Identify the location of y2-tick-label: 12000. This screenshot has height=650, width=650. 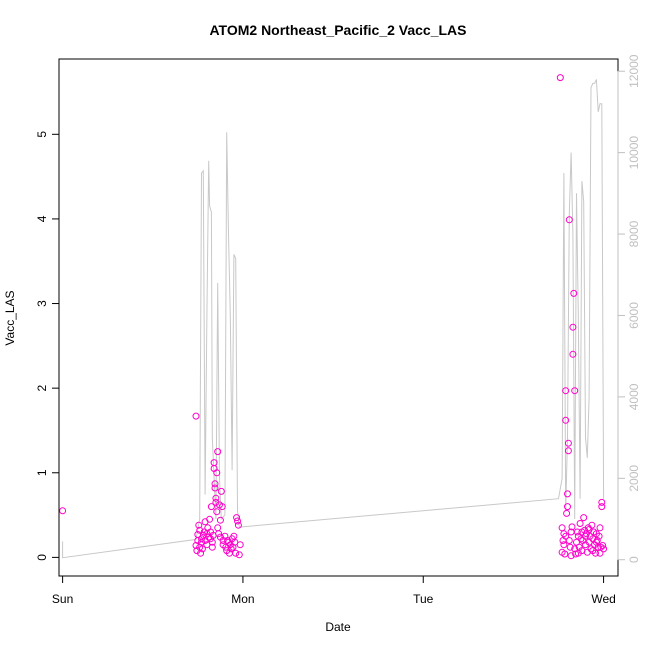
(634, 71).